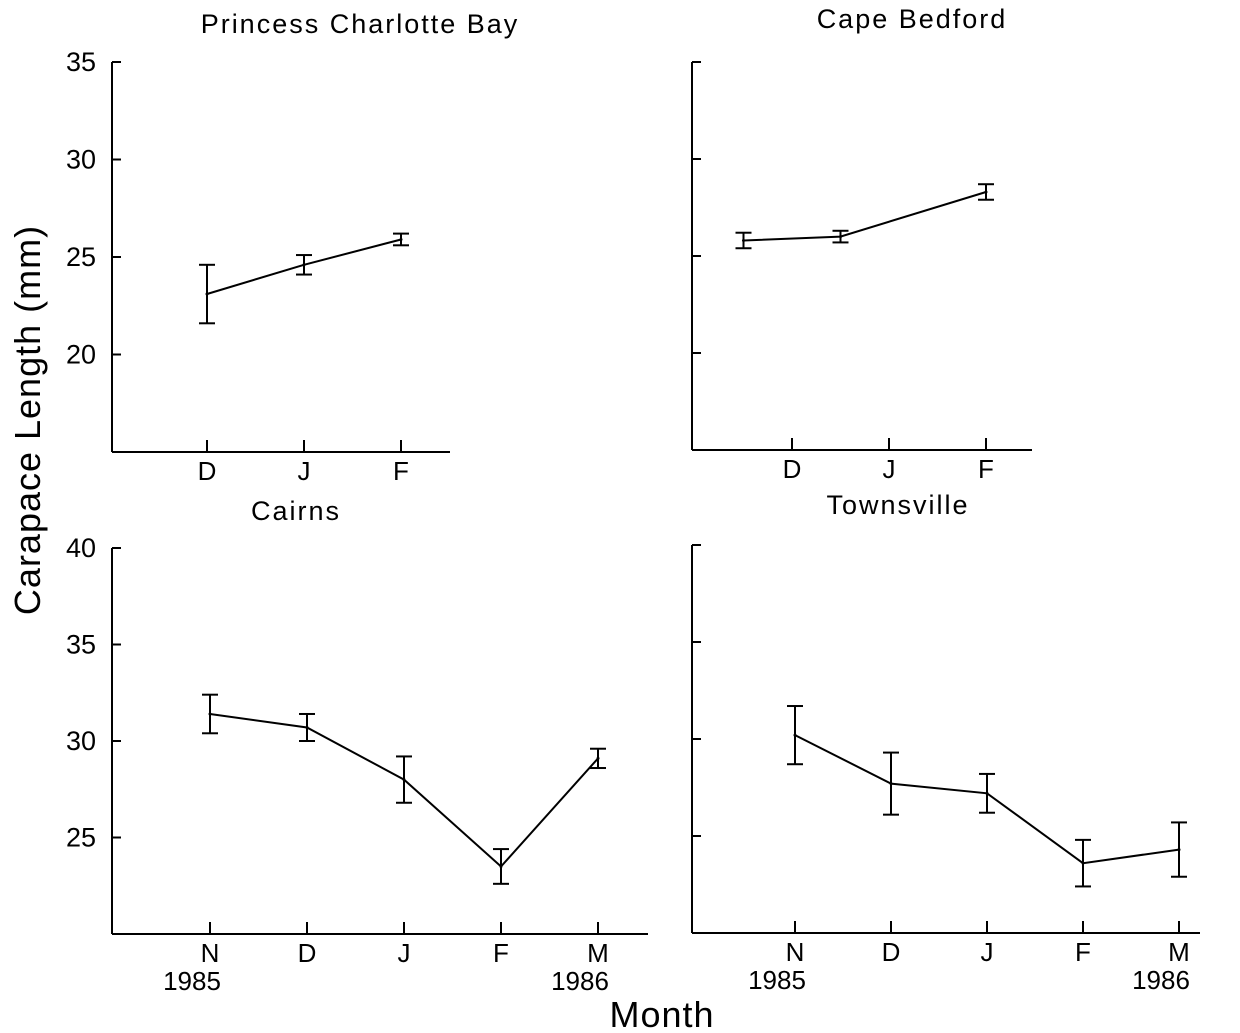 The width and height of the screenshot is (1240, 1033). Describe the element at coordinates (865, 216) in the screenshot. I see `series-line` at that location.